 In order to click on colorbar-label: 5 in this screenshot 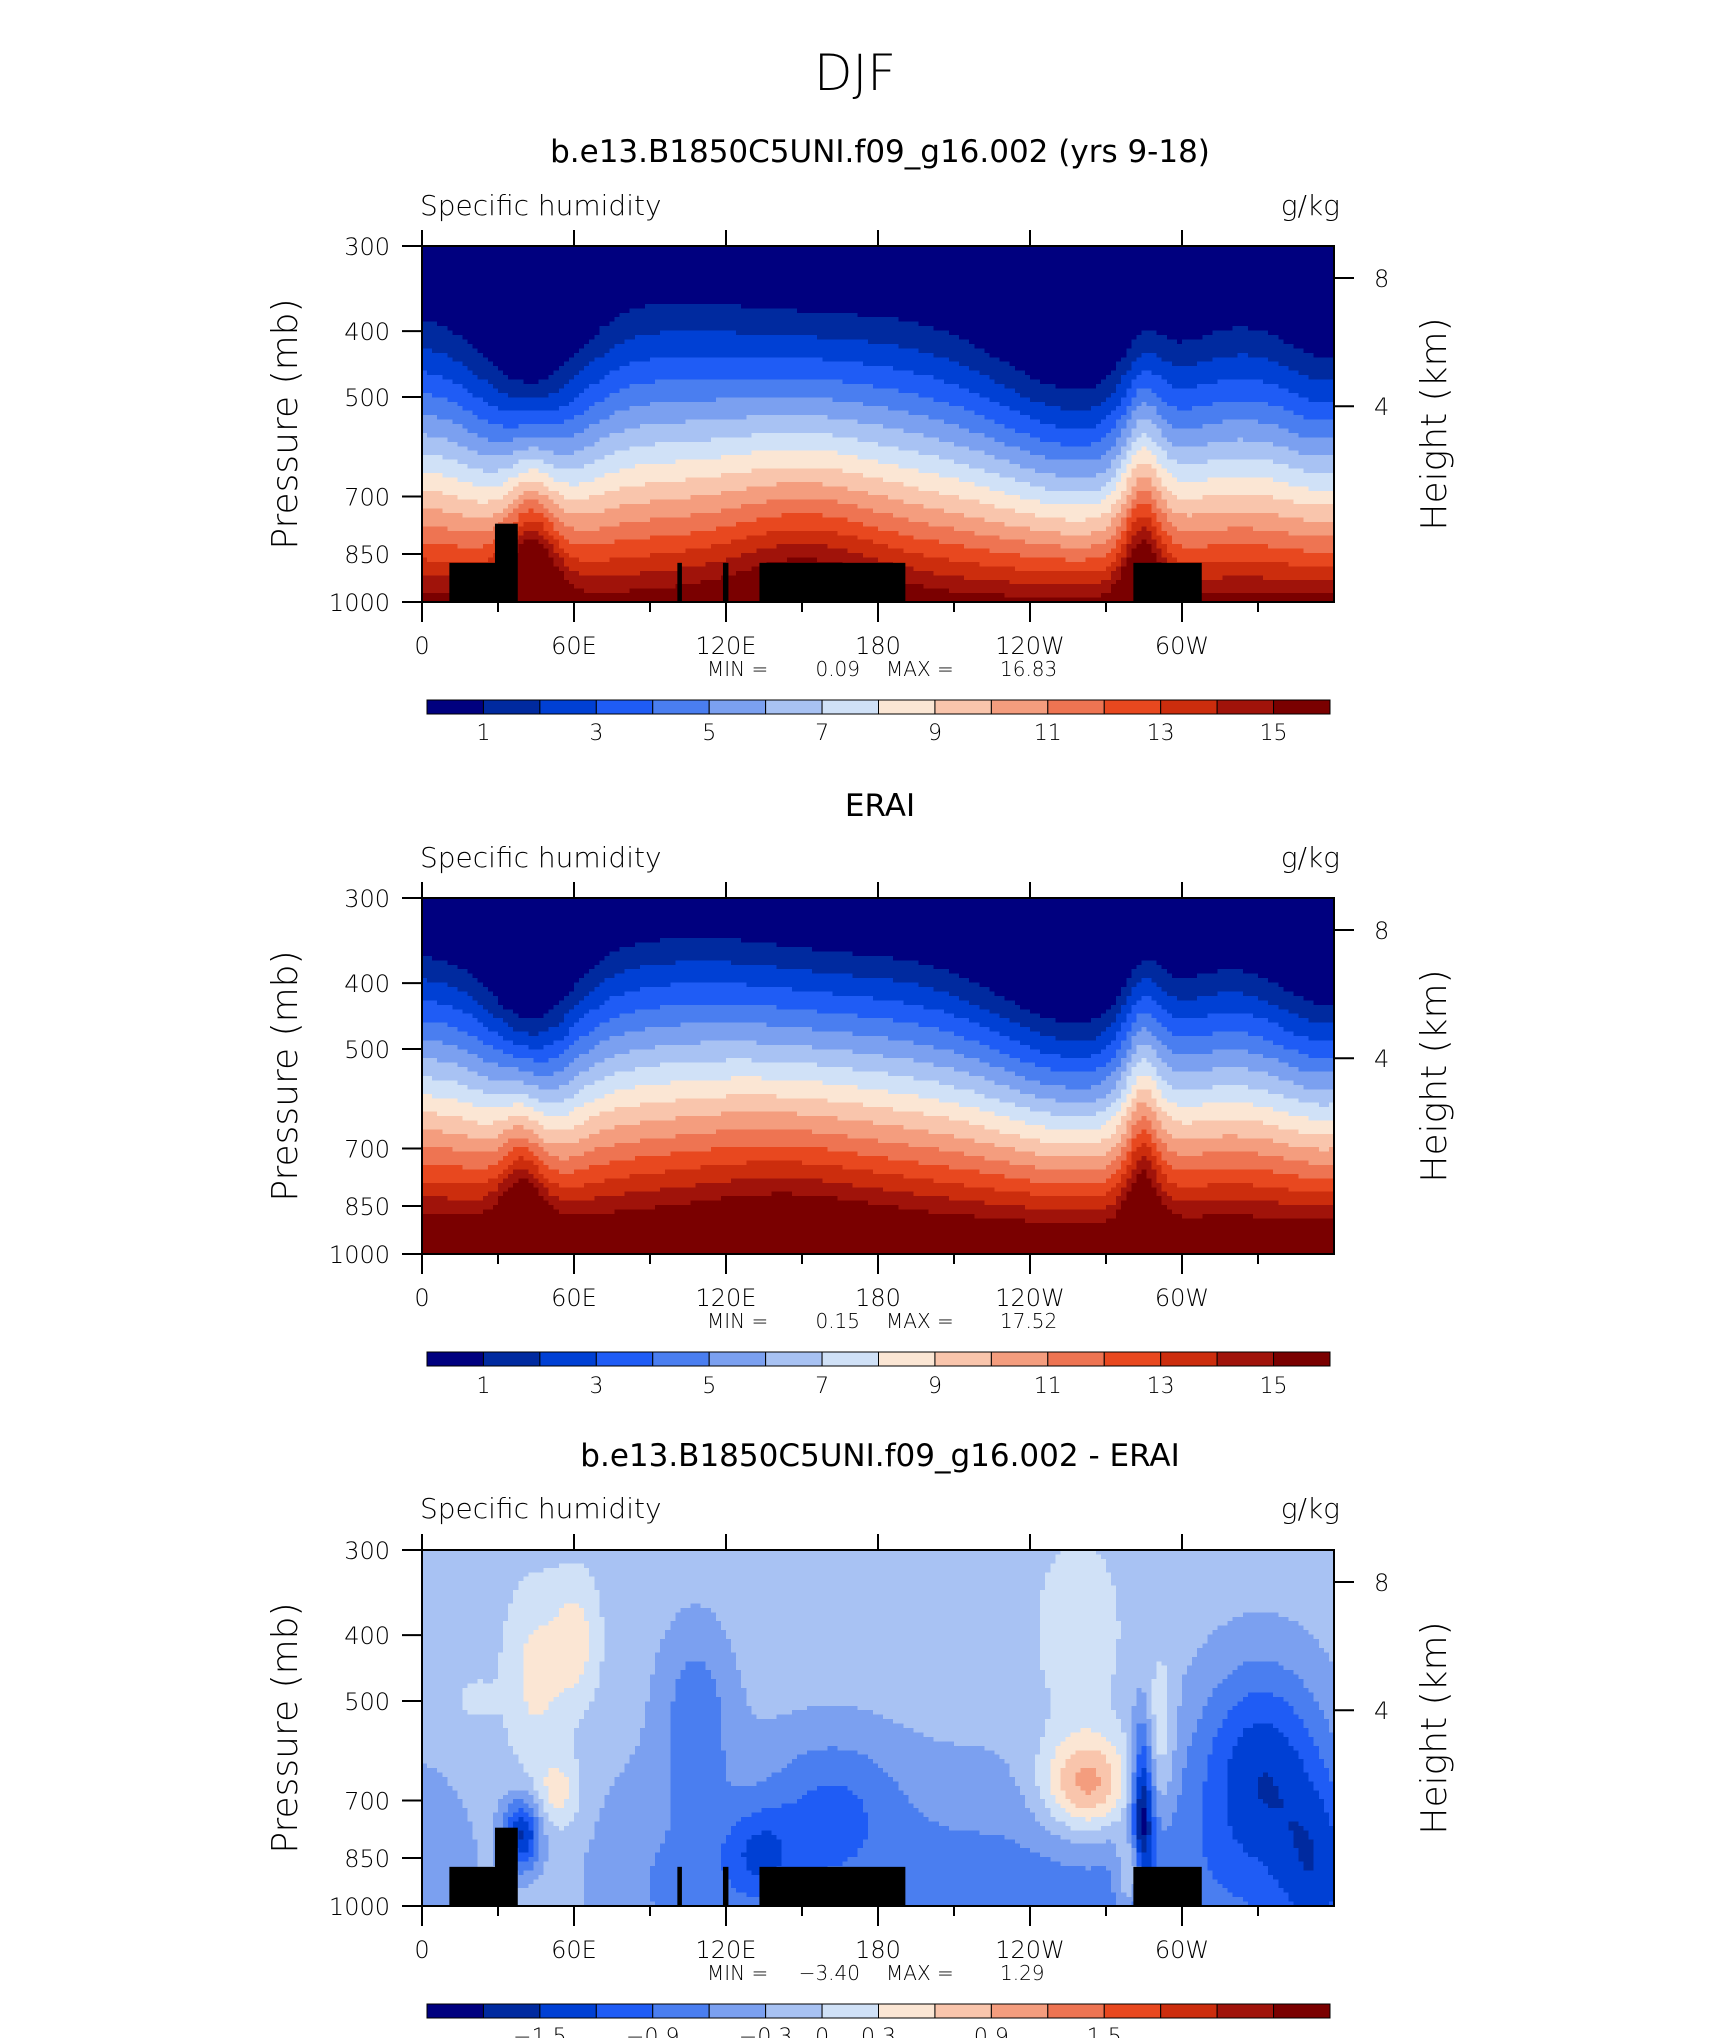, I will do `click(709, 1386)`.